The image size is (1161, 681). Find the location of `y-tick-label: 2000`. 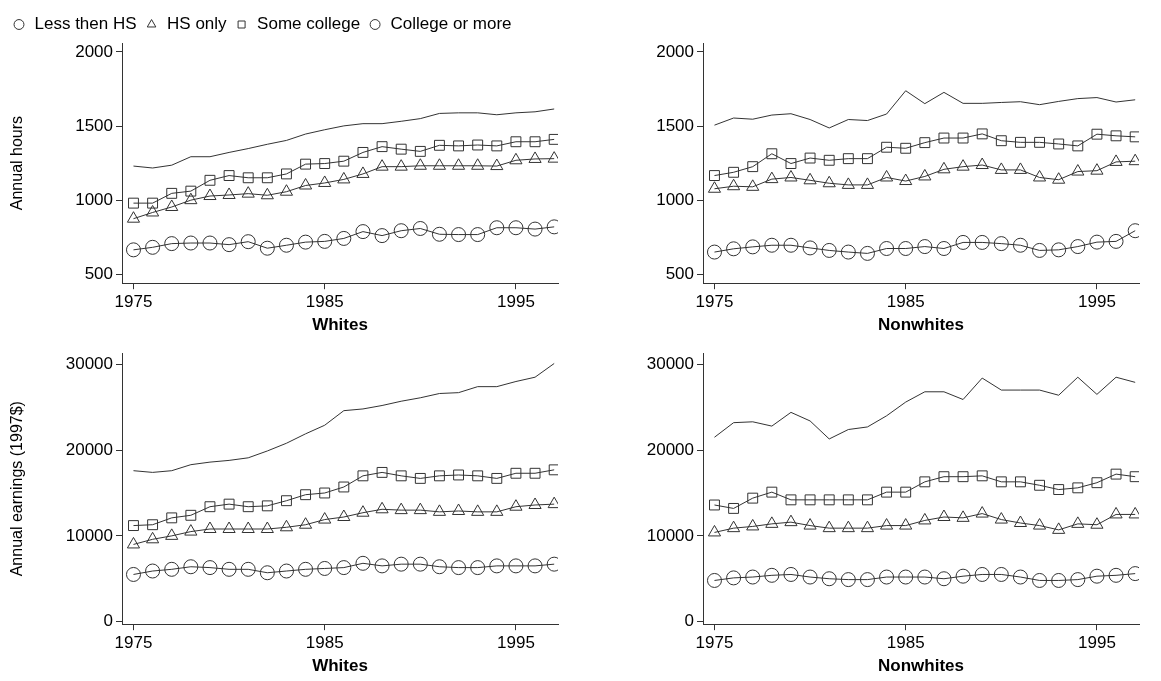

y-tick-label: 2000 is located at coordinates (675, 51).